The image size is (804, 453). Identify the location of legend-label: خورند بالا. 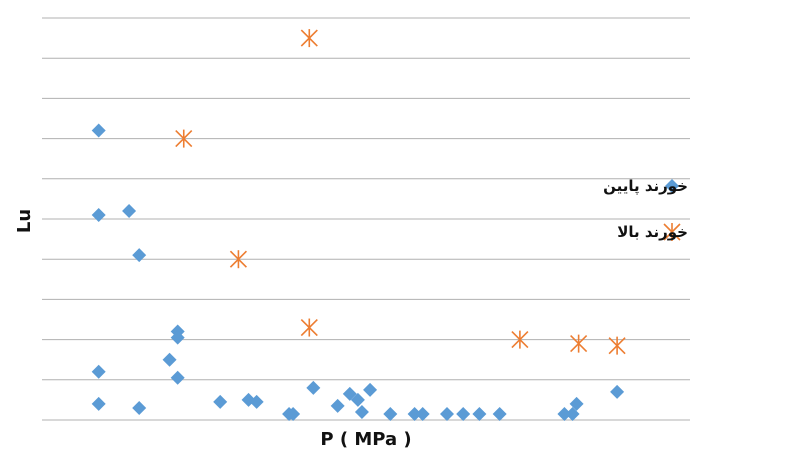
(652, 232).